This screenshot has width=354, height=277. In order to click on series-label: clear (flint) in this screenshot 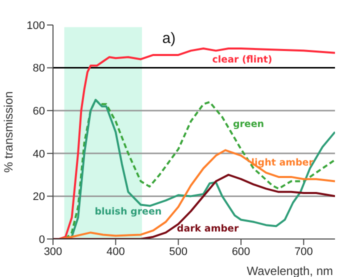, I will do `click(242, 60)`.